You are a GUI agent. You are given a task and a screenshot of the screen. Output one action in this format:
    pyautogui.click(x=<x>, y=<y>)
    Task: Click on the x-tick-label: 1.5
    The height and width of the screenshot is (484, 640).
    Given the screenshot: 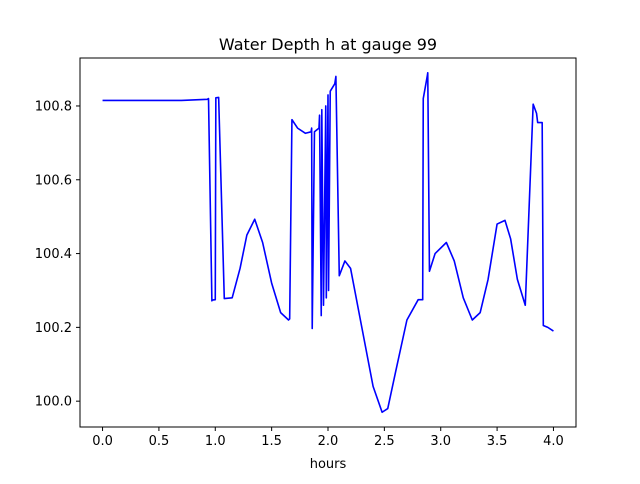 What is the action you would take?
    pyautogui.click(x=271, y=441)
    